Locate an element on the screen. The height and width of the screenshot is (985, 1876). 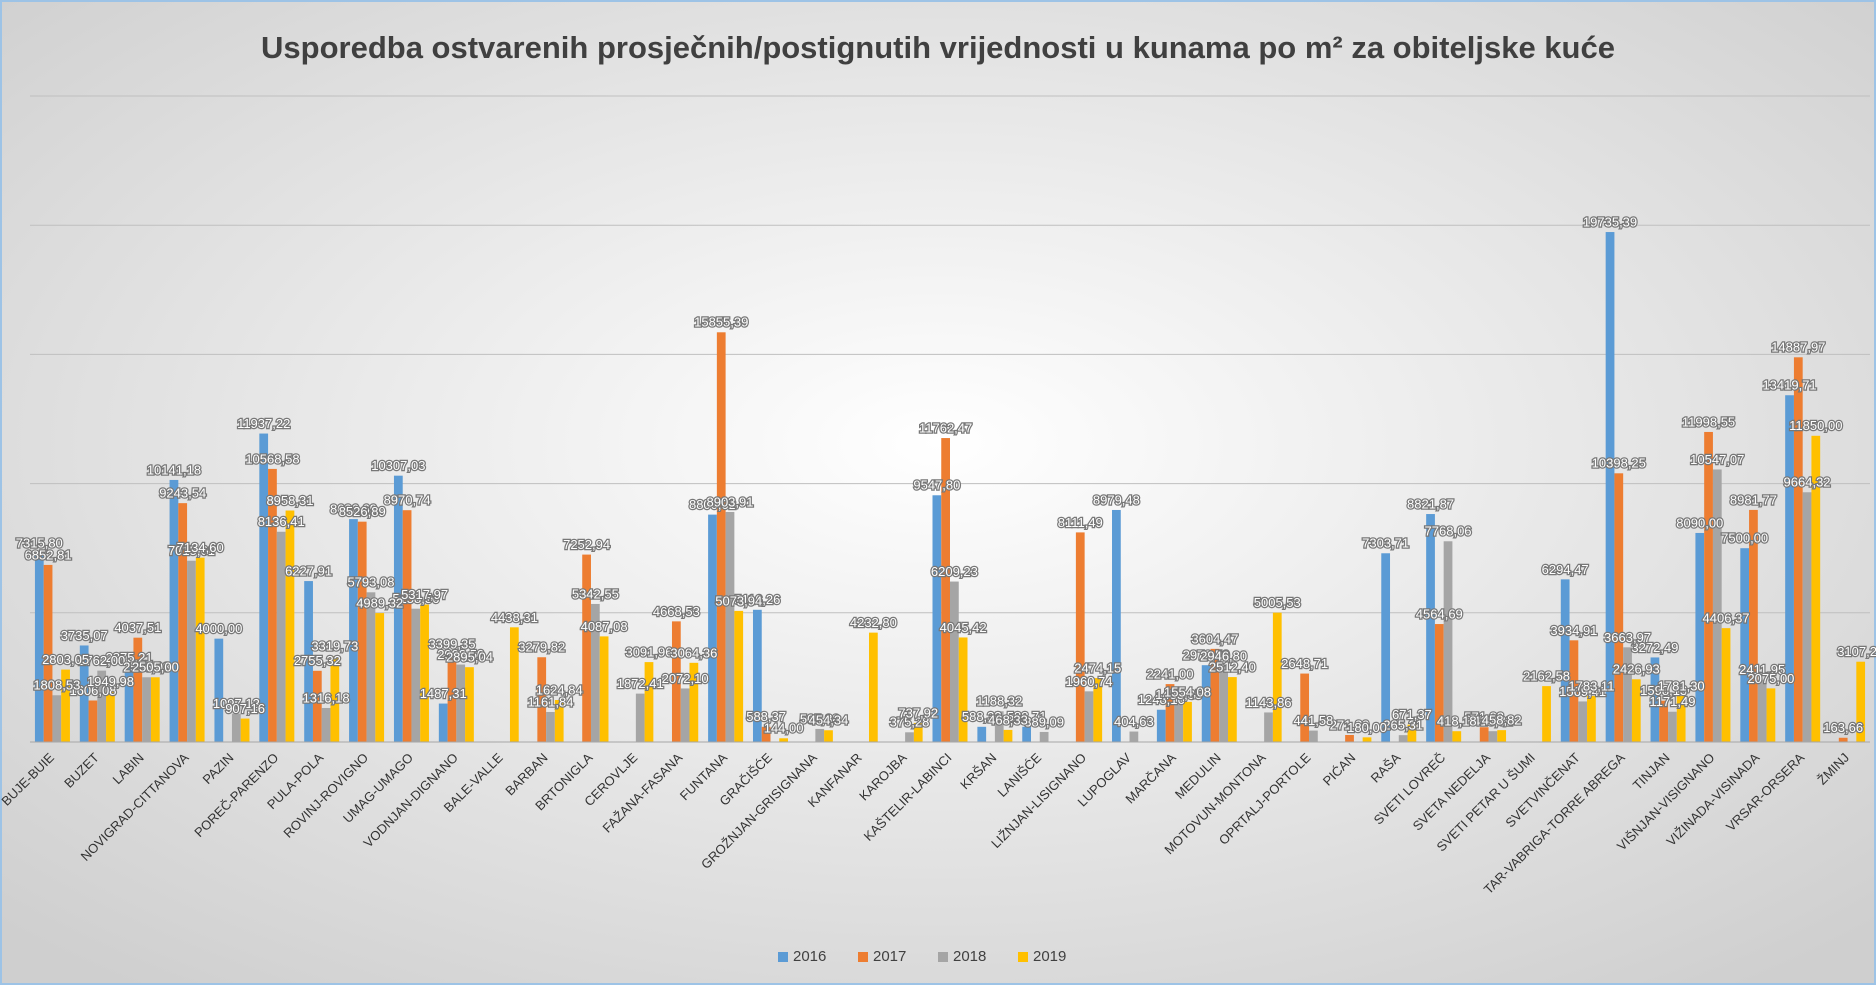
value-label: 1554,08 is located at coordinates (1187, 691).